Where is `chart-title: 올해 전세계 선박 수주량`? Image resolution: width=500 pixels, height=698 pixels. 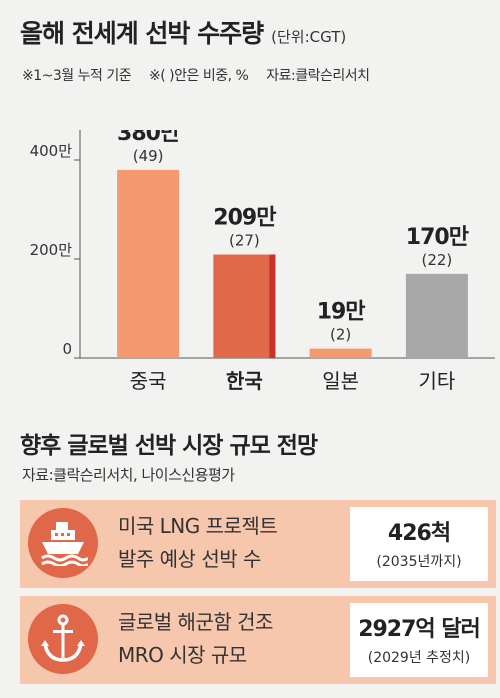
chart-title: 올해 전세계 선박 수주량 is located at coordinates (142, 33).